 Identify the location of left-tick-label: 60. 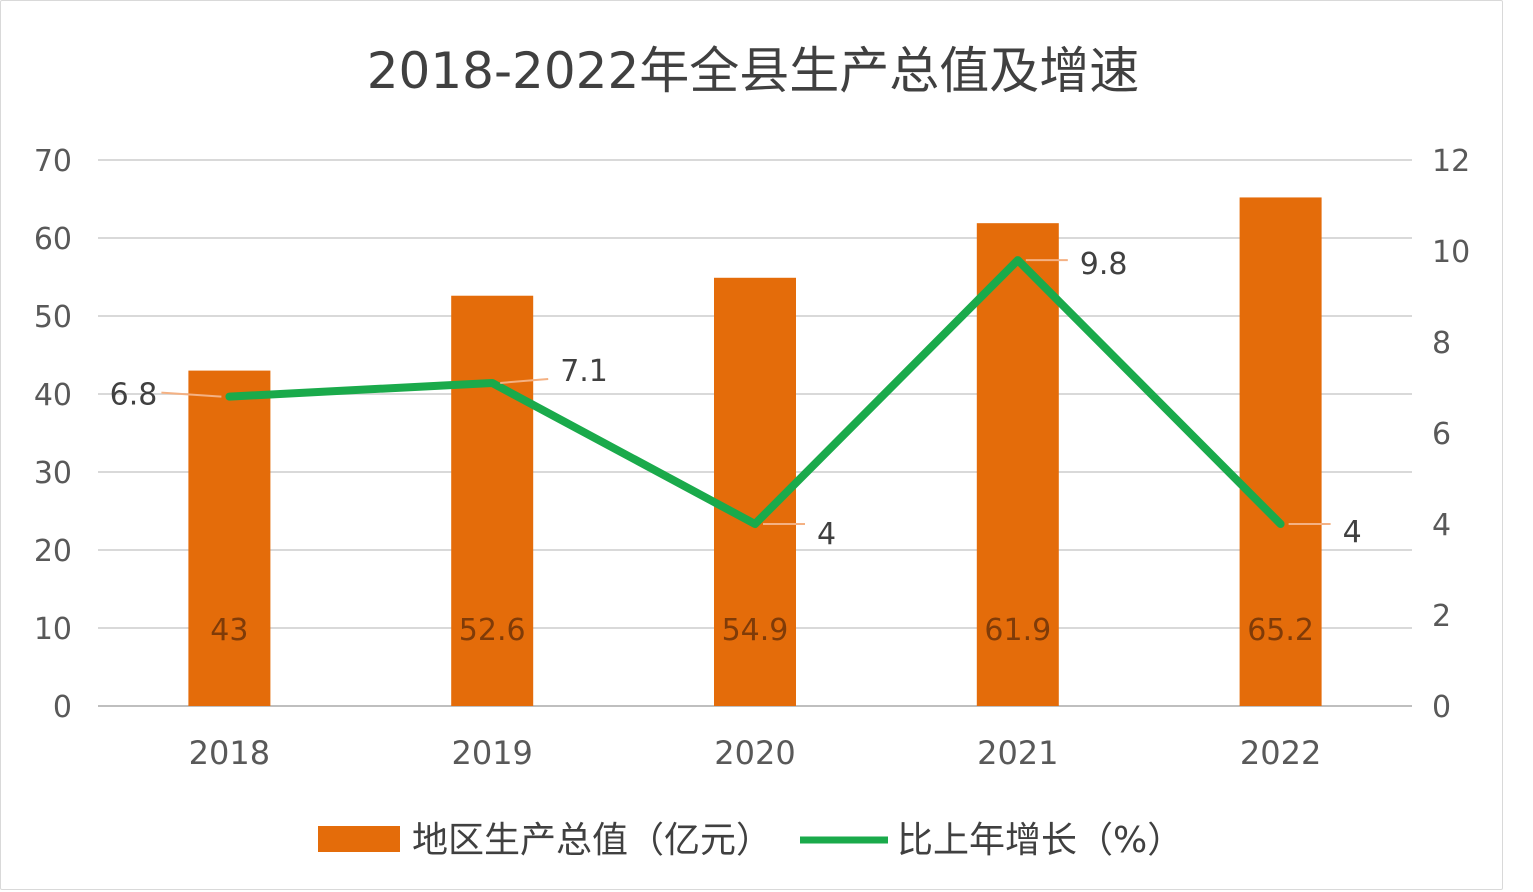
(53, 239).